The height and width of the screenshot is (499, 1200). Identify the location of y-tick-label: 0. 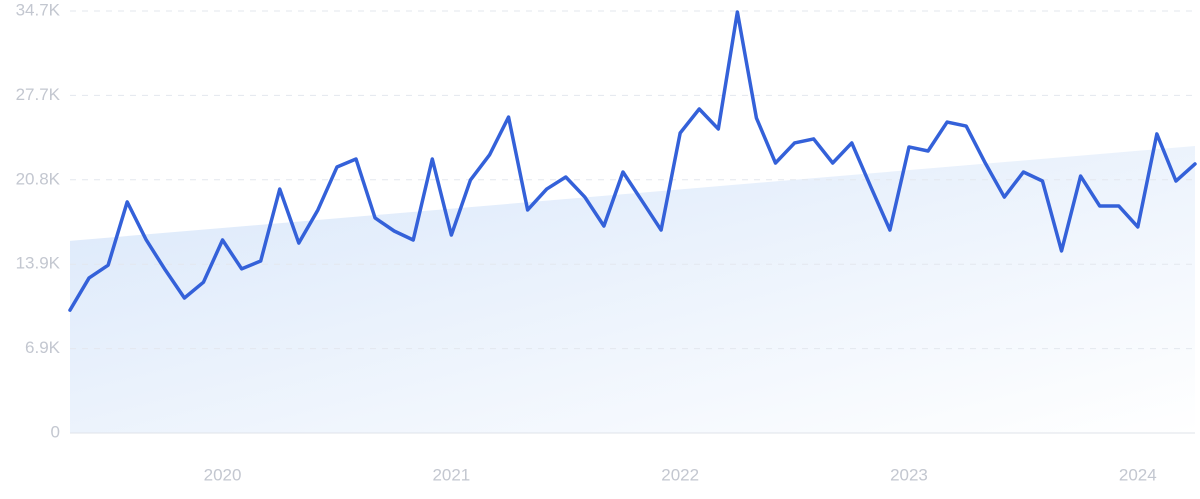
(55, 431).